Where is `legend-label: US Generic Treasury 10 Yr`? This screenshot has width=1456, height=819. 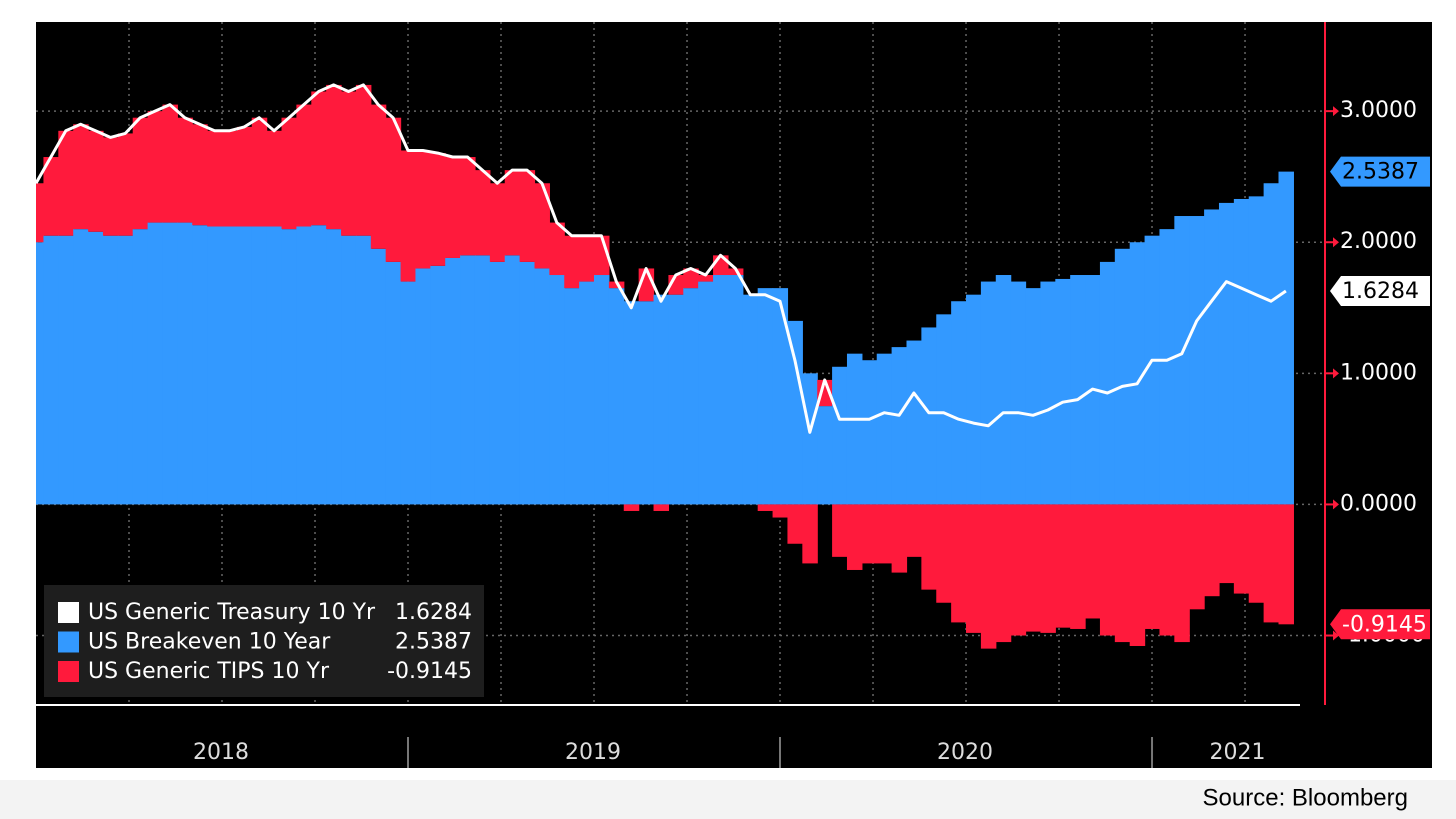
legend-label: US Generic Treasury 10 Yr is located at coordinates (232, 612).